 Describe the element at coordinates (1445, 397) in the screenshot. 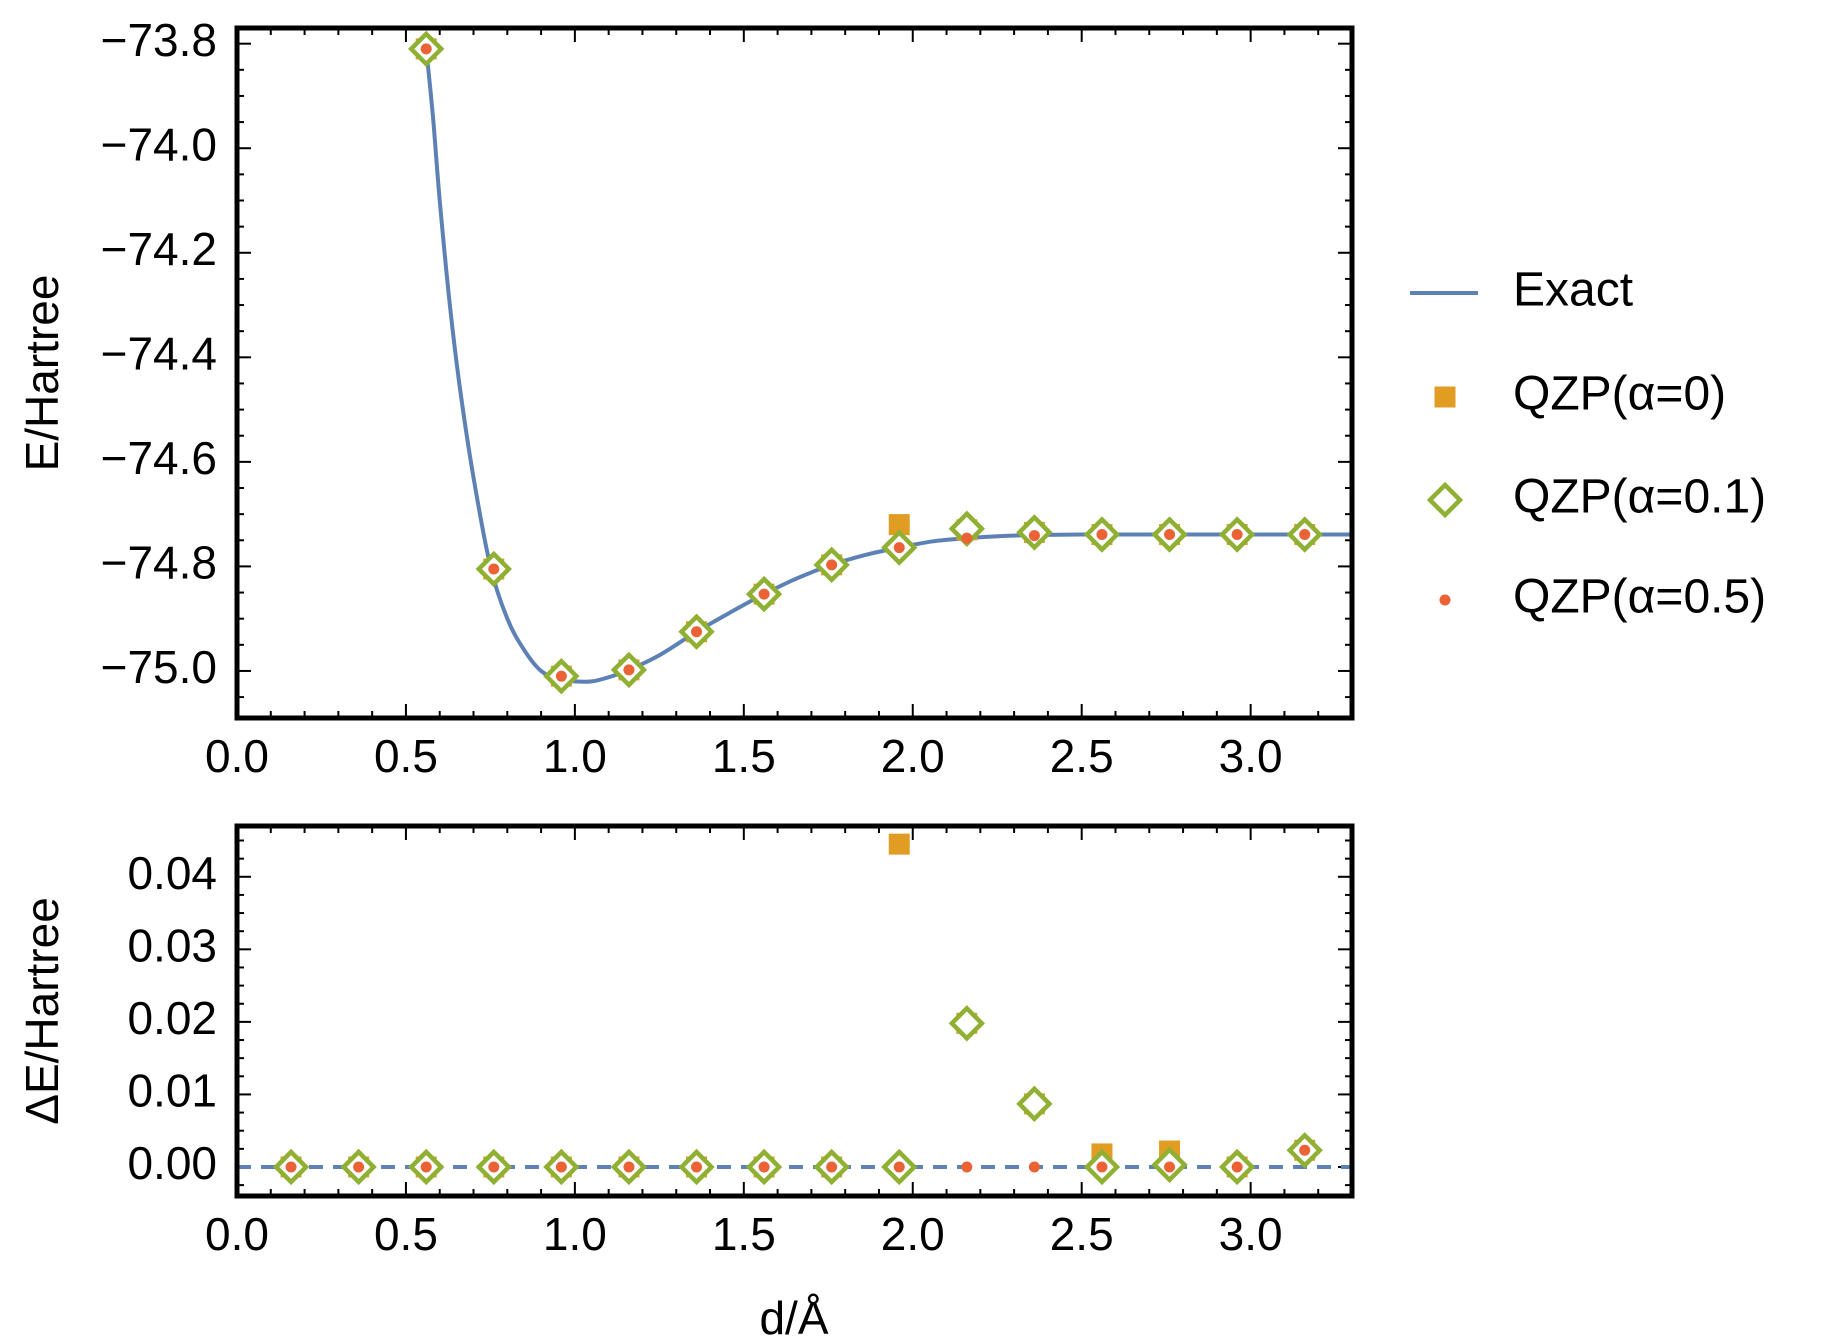

I see `legend-square-swatch` at that location.